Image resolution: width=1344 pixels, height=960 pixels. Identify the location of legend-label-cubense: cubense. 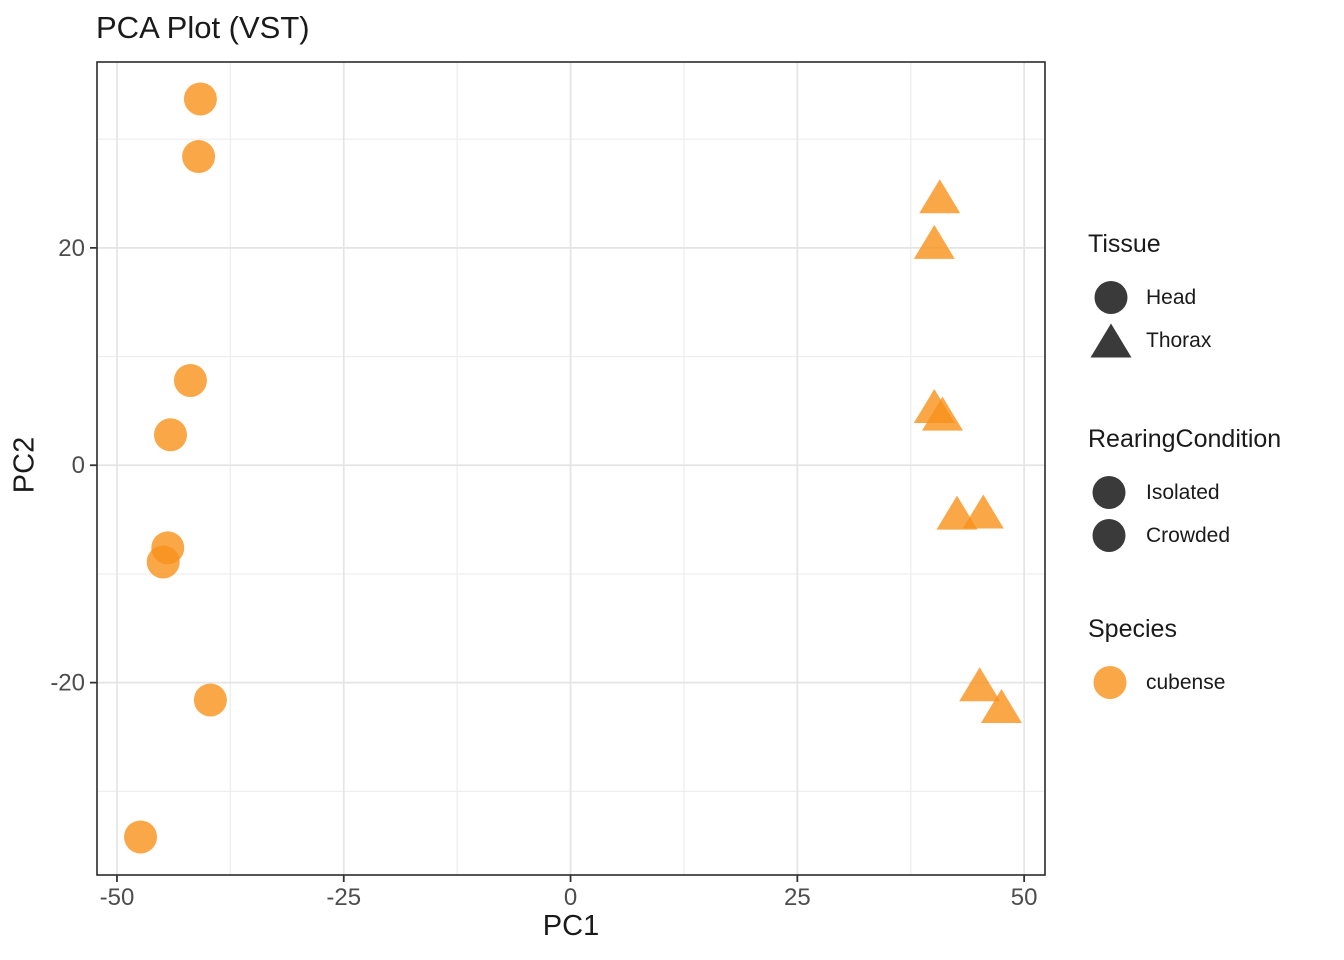
(1186, 682).